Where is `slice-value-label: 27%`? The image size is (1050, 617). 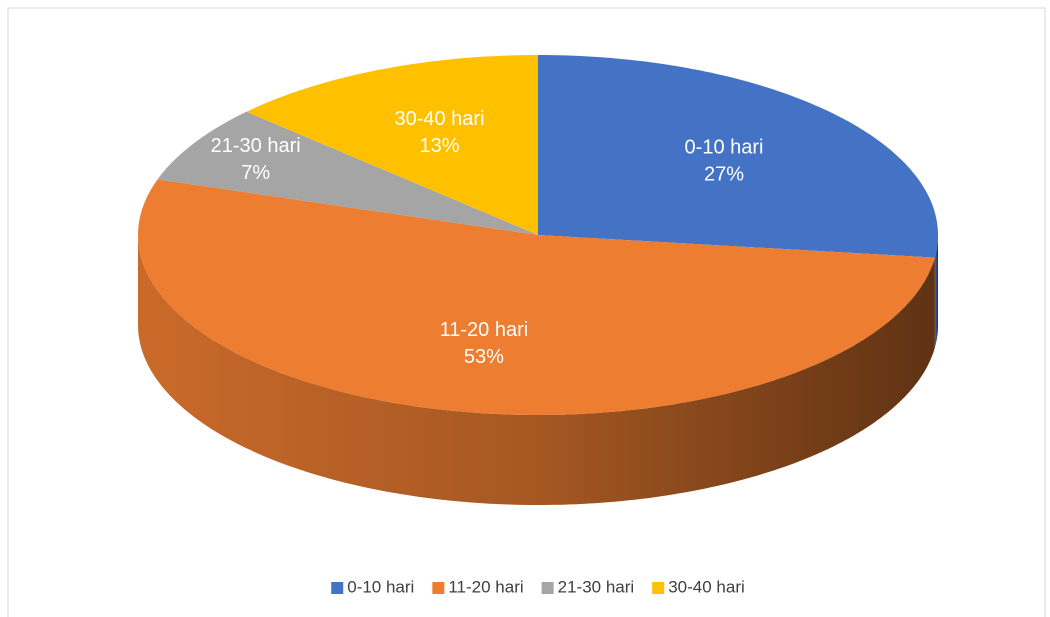 slice-value-label: 27% is located at coordinates (724, 174).